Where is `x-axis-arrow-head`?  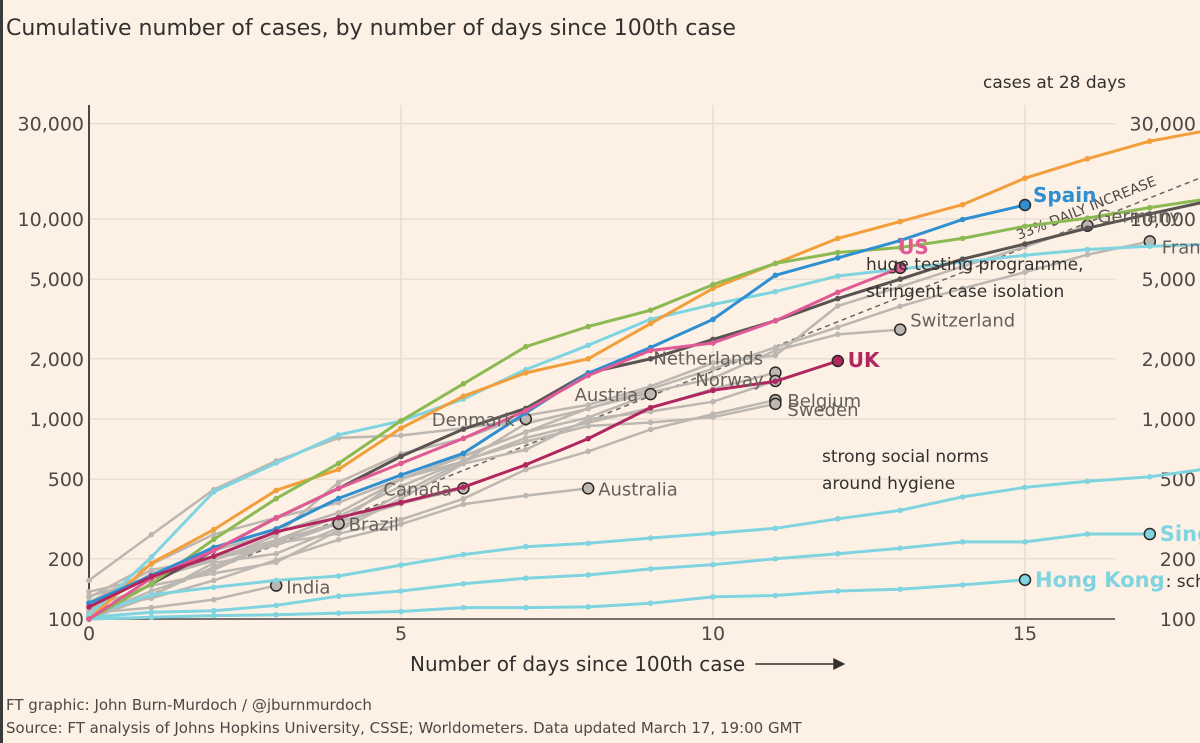
x-axis-arrow-head is located at coordinates (839, 664).